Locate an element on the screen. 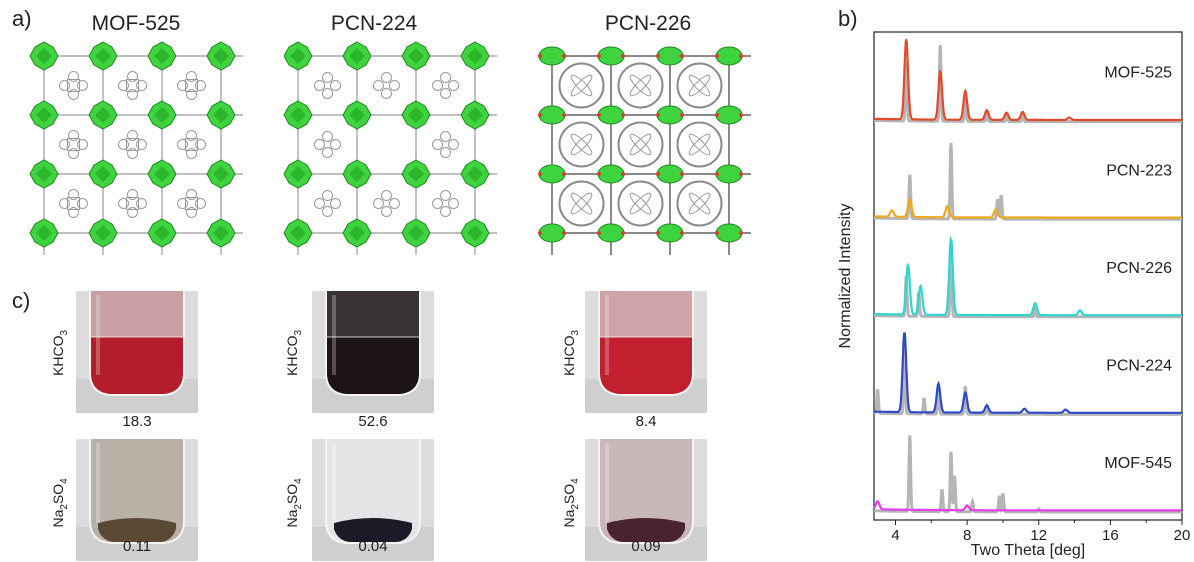 The height and width of the screenshot is (562, 1194). structure-title-pcn-226: PCN-226 is located at coordinates (648, 23).